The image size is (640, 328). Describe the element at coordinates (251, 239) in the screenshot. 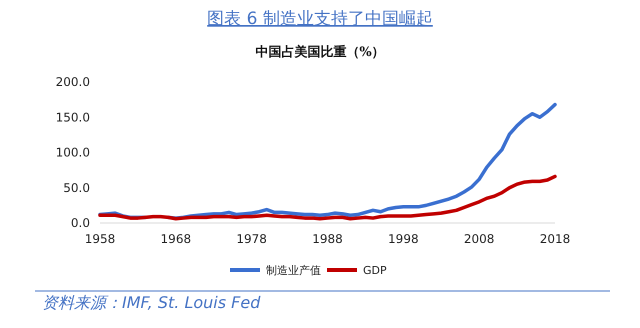

I see `x-tick-label: 1978` at that location.